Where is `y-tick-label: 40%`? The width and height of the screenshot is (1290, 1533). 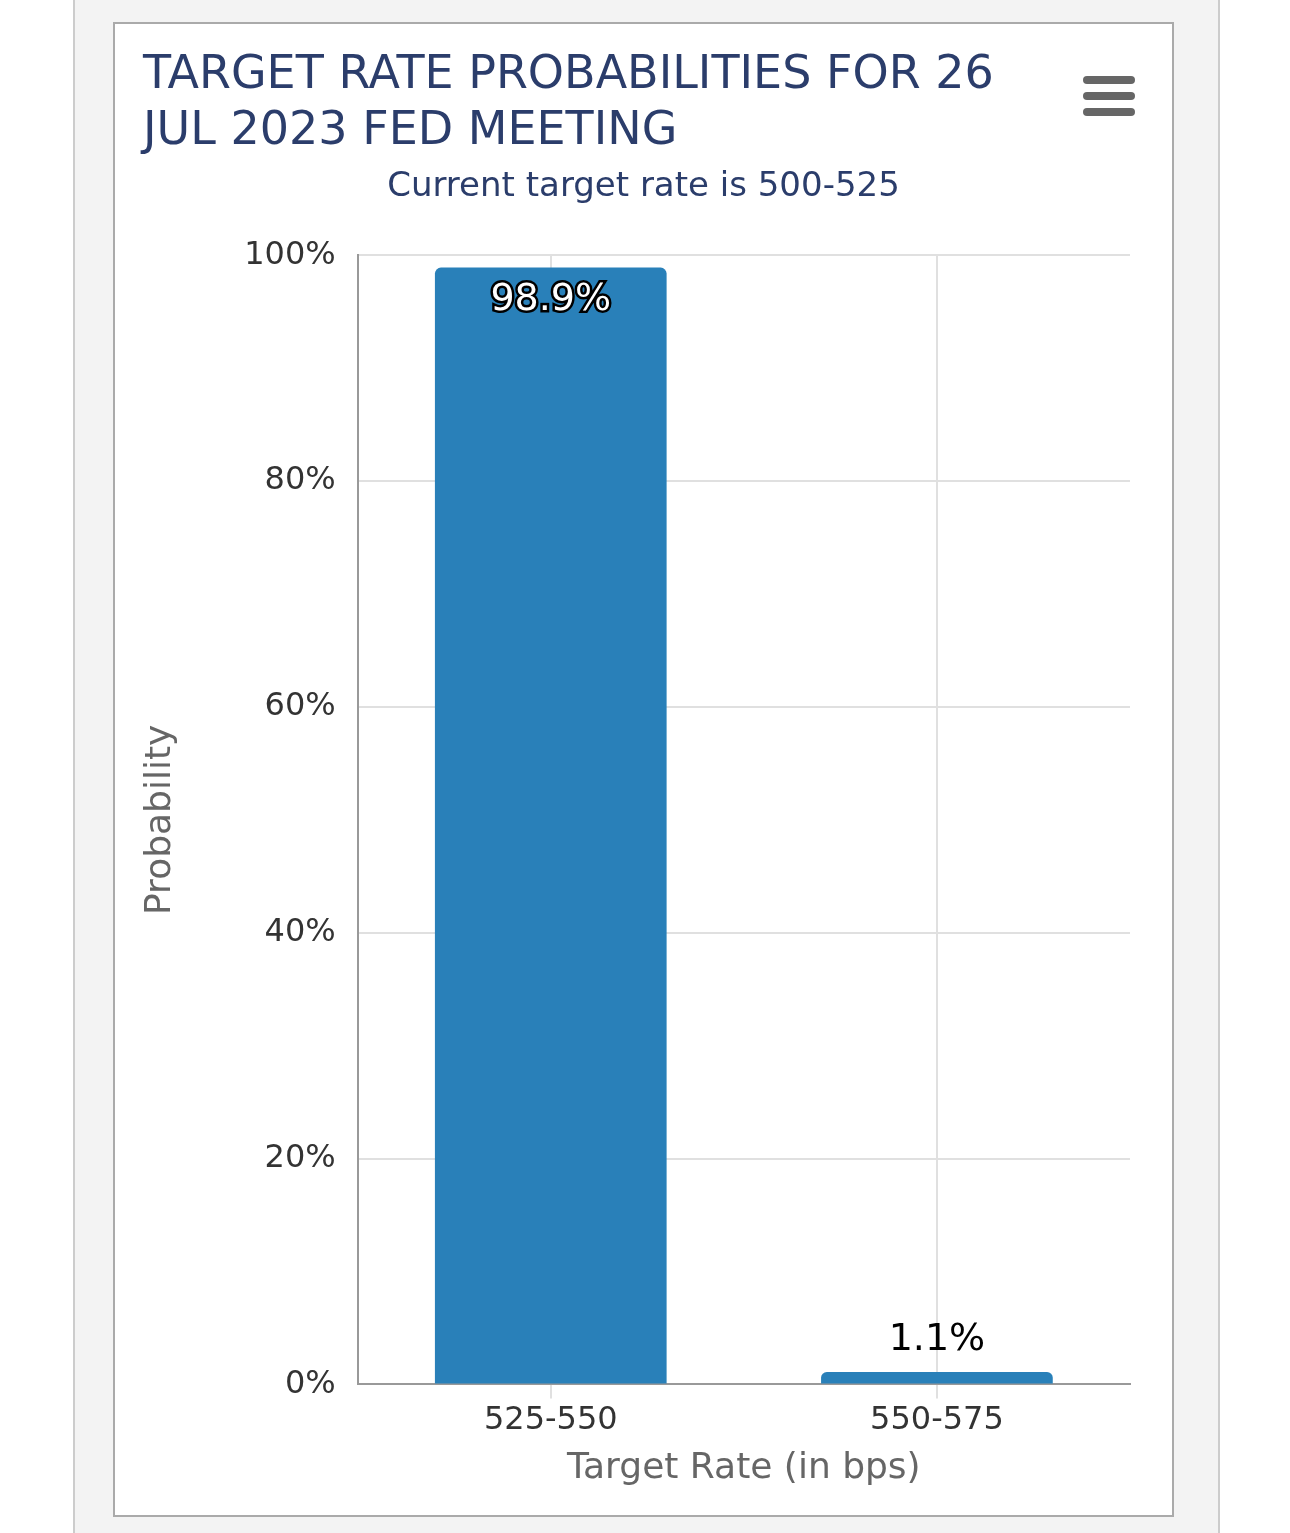 y-tick-label: 40% is located at coordinates (300, 930).